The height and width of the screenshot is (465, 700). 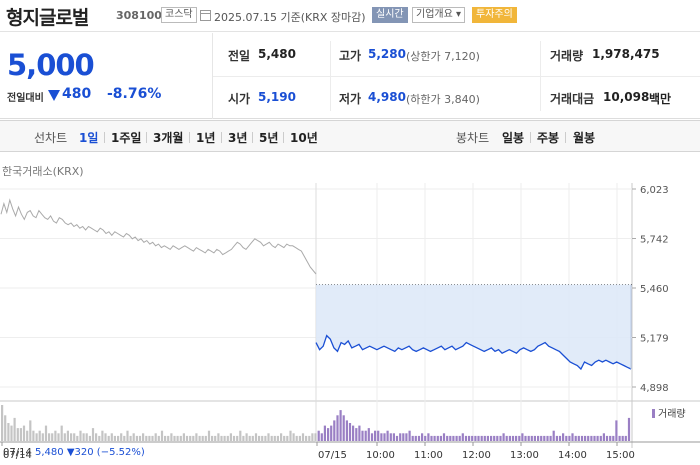 What do you see at coordinates (106, 76) in the screenshot?
I see `current-price-box: 5,000 전일대비 480 -8.76%` at bounding box center [106, 76].